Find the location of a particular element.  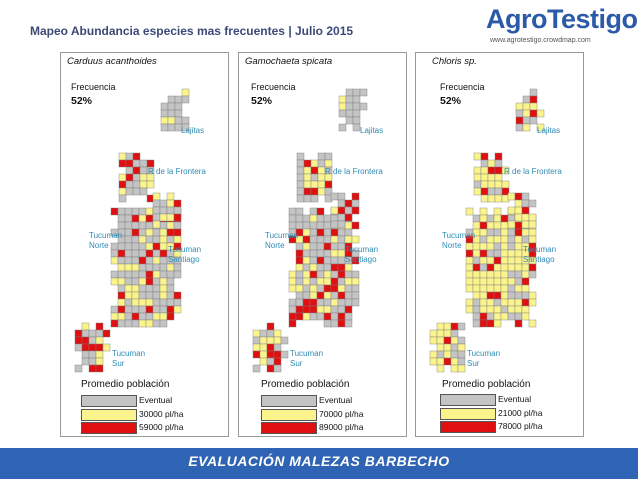

species-name: Chloris sp. is located at coordinates (454, 61).